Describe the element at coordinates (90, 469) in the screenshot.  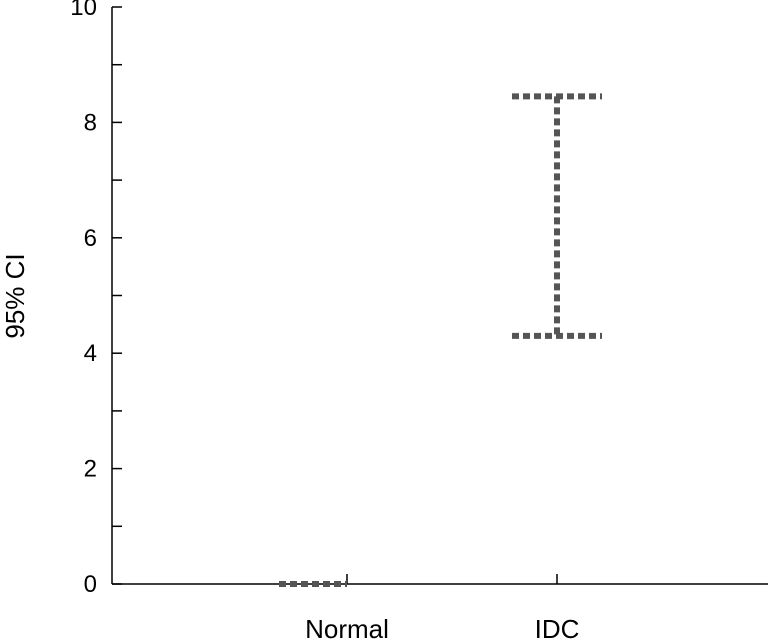
I see `y-tick-label: 2` at that location.